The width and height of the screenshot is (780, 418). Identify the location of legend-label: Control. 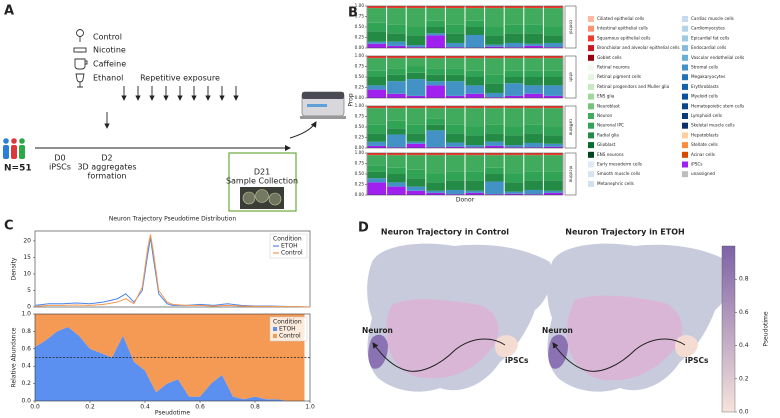
(292, 253).